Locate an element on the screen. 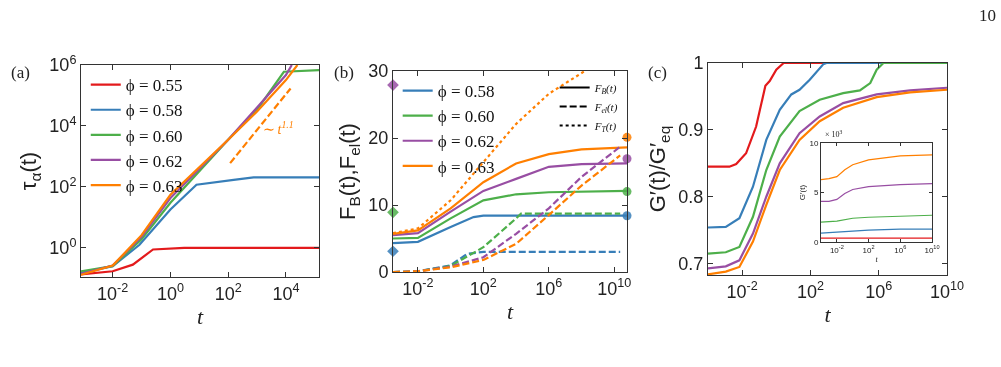 The height and width of the screenshot is (367, 1001). y-tick-label: 0.7 is located at coordinates (691, 263).